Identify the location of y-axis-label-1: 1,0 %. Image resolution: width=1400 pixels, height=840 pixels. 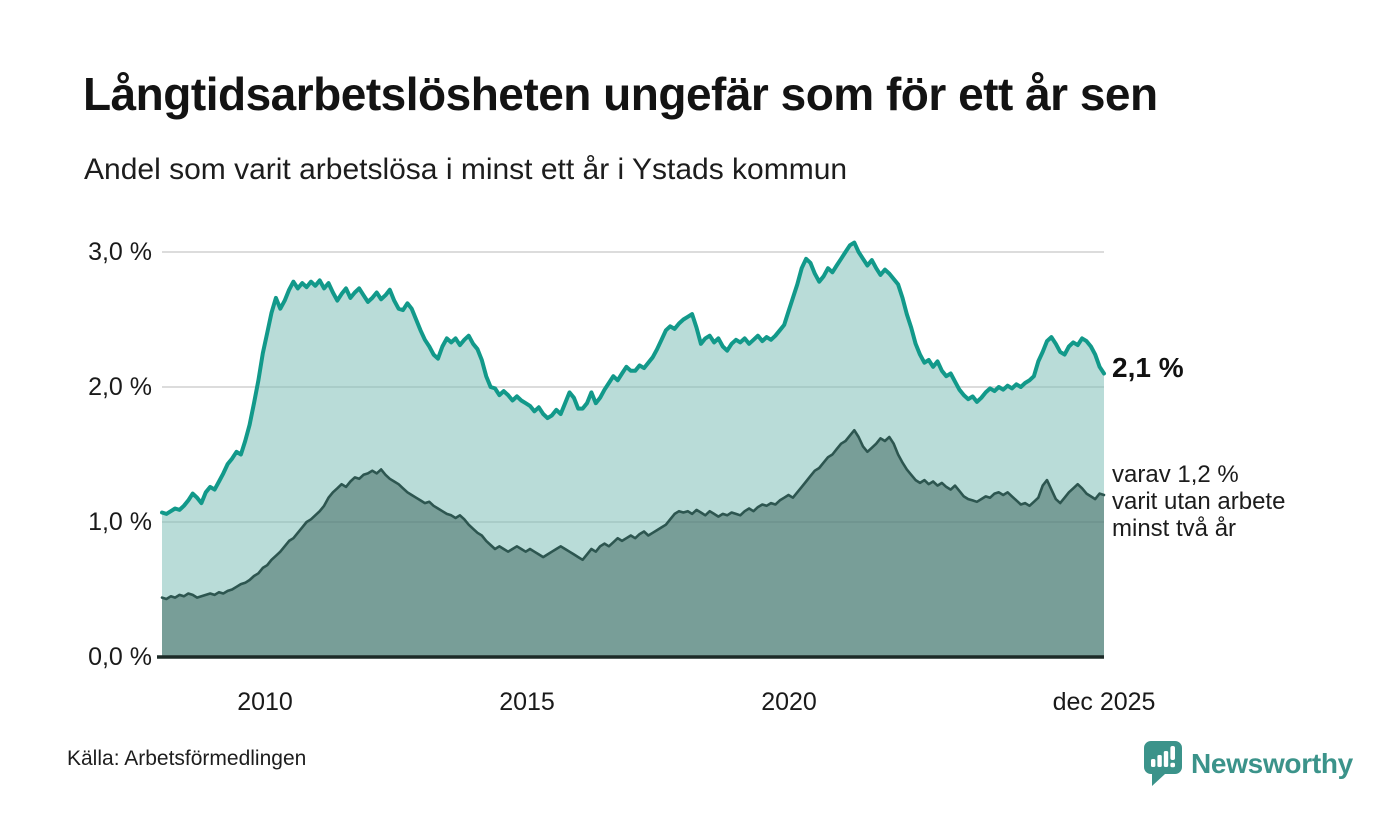
(120, 522).